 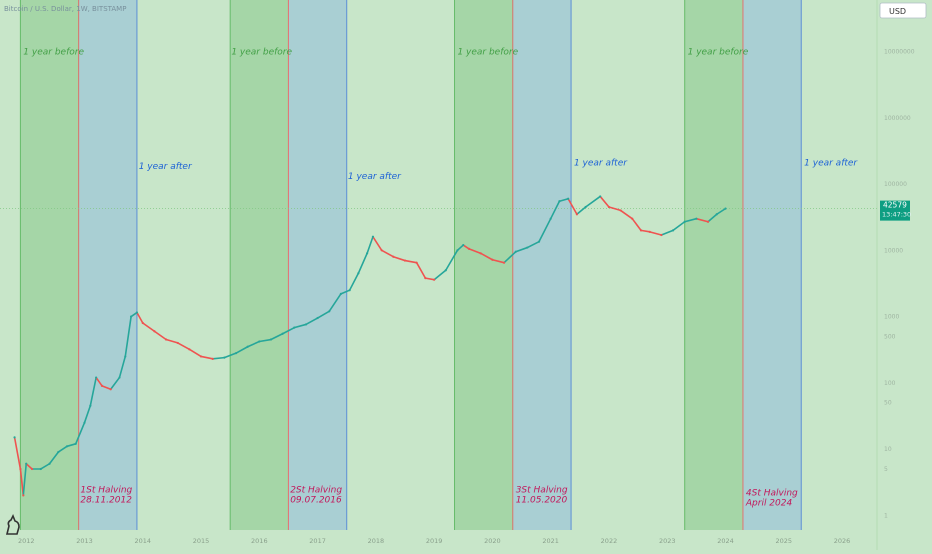 I want to click on halving-label: 3St Halving, so click(x=542, y=491).